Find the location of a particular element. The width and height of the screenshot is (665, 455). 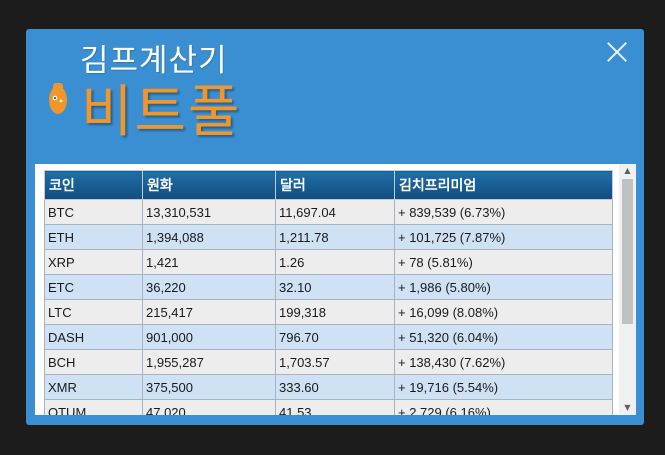

table-row: LTC 215,417 199,318 + 16,099 (8.08%) is located at coordinates (328, 312).